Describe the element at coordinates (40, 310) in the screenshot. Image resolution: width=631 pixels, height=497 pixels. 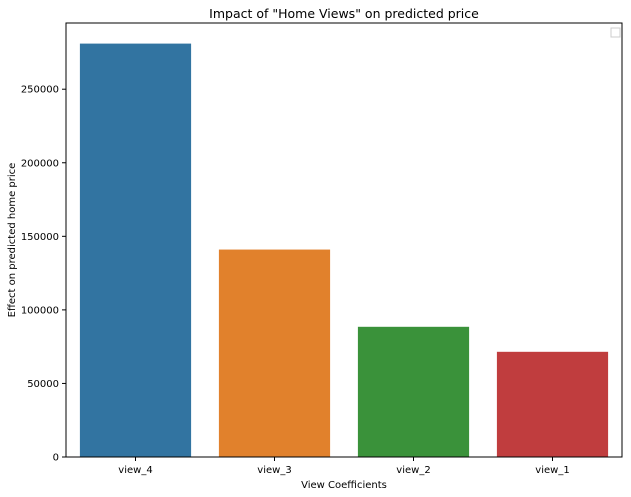
I see `y-tick-label: 100000` at that location.